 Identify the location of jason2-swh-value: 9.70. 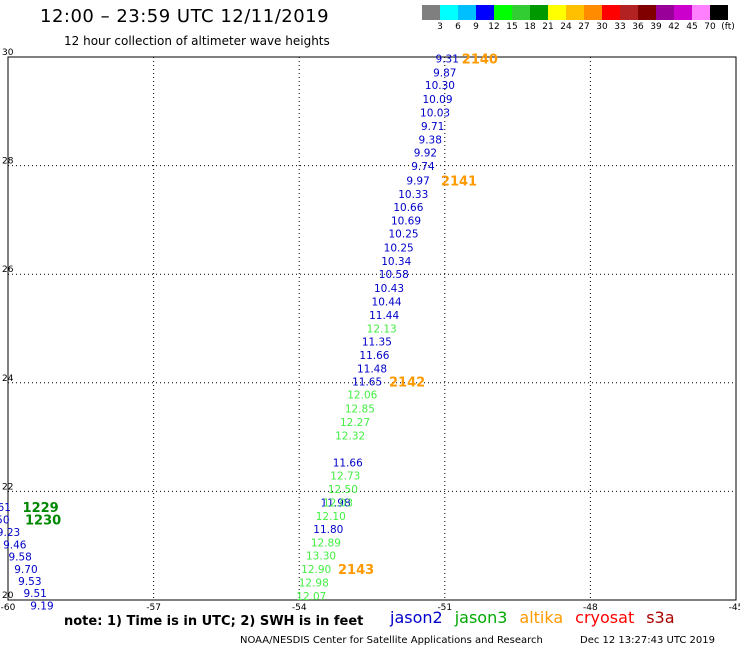
(25, 570).